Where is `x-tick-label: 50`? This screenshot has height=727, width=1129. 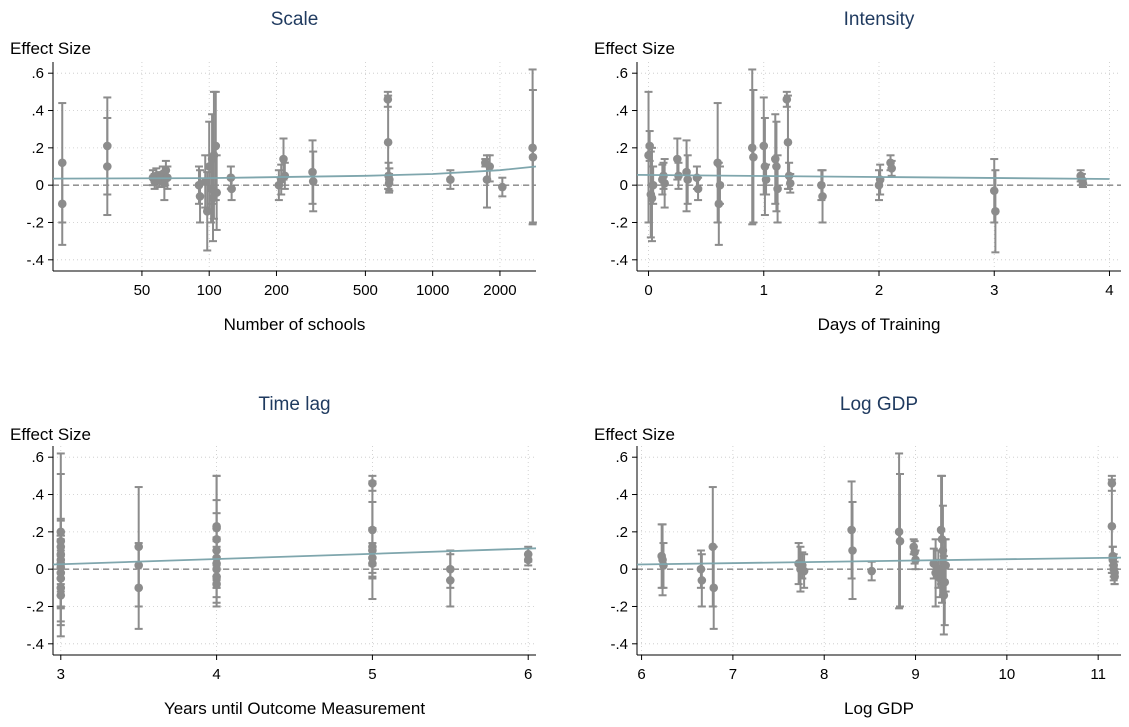 x-tick-label: 50 is located at coordinates (142, 290).